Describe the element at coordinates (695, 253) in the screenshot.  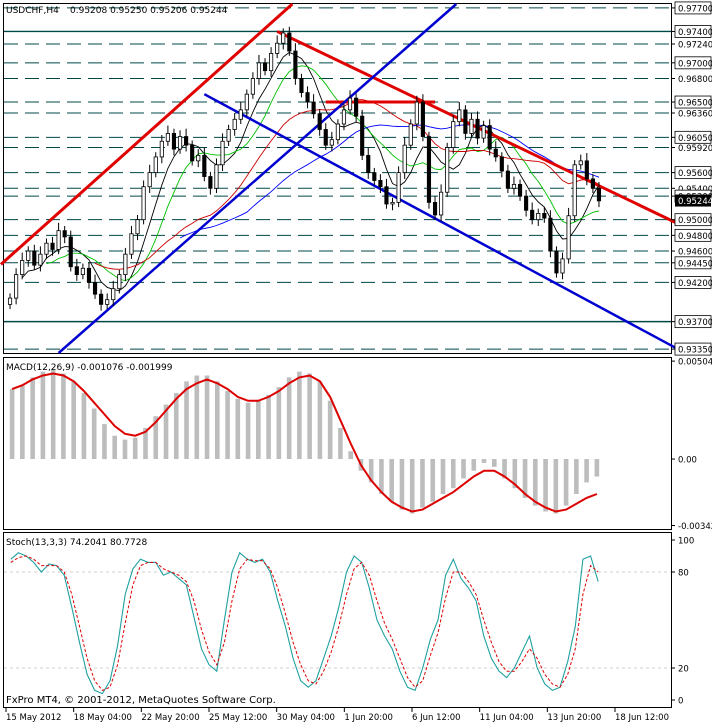
I see `price-tick-label-0.94600: 0.94600` at that location.